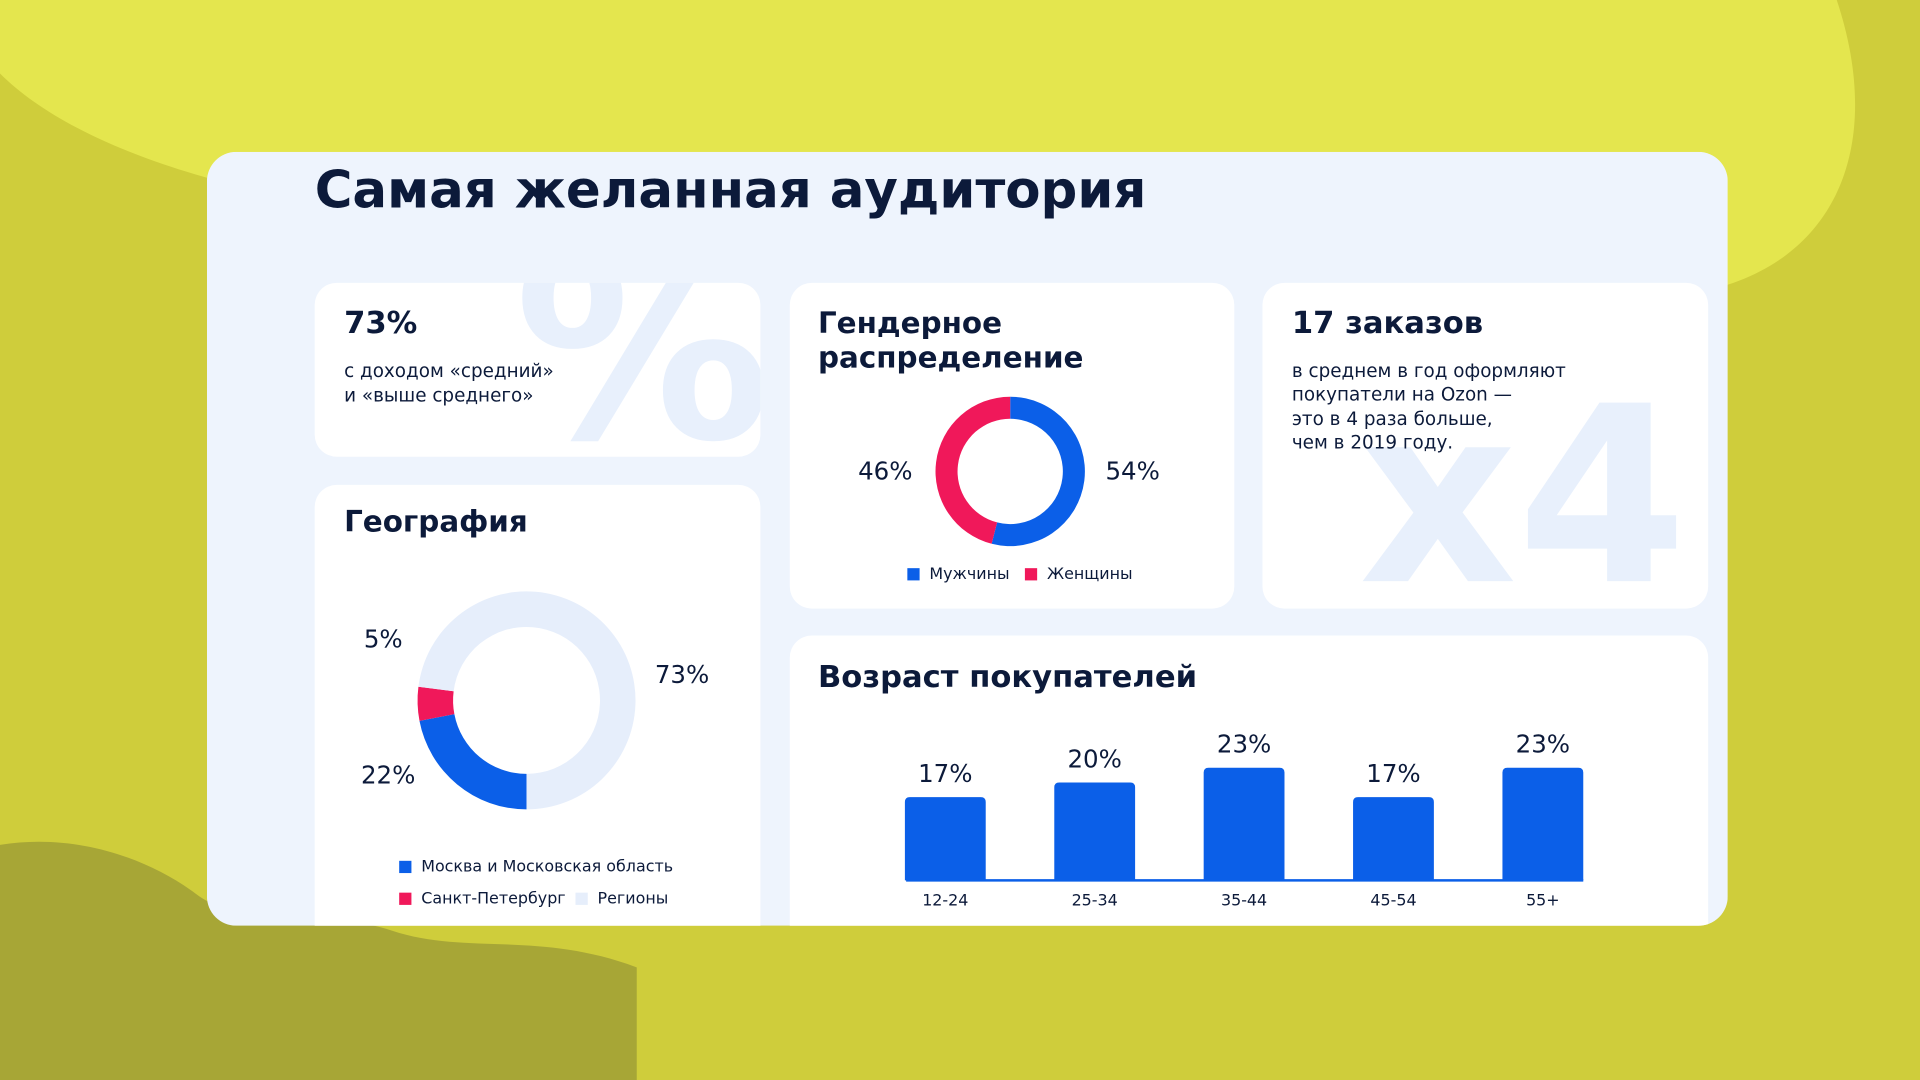 This screenshot has height=1080, width=1920. Describe the element at coordinates (633, 897) in the screenshot. I see `legend-label: Регионы` at that location.